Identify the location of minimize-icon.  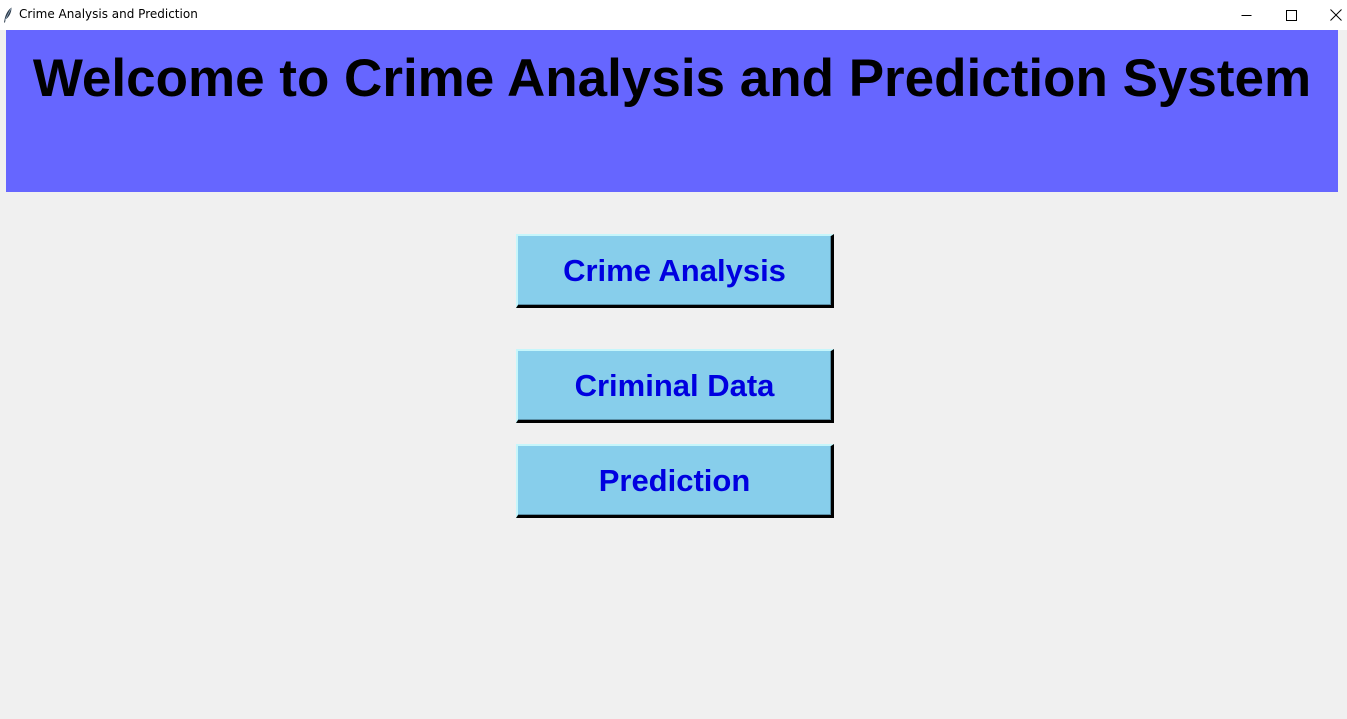
(1246, 15).